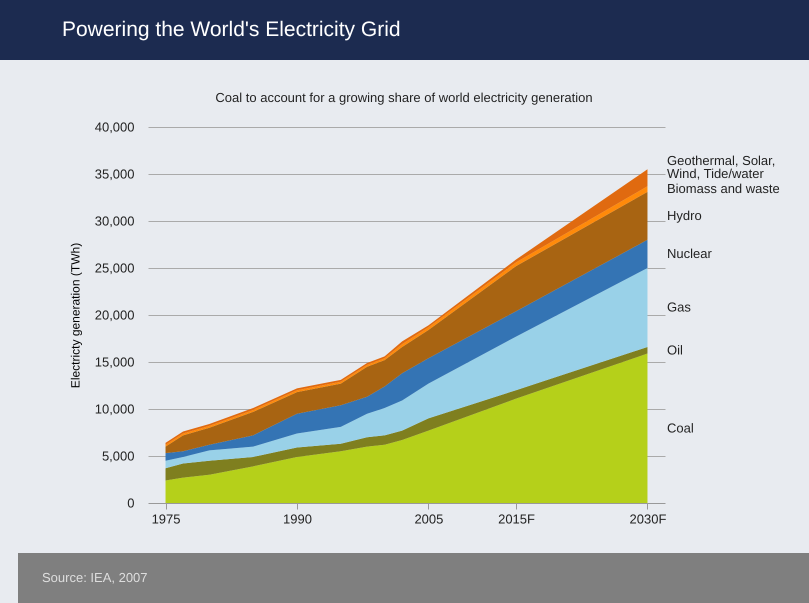 The height and width of the screenshot is (603, 809). What do you see at coordinates (130, 503) in the screenshot?
I see `y-tick-label: 0` at bounding box center [130, 503].